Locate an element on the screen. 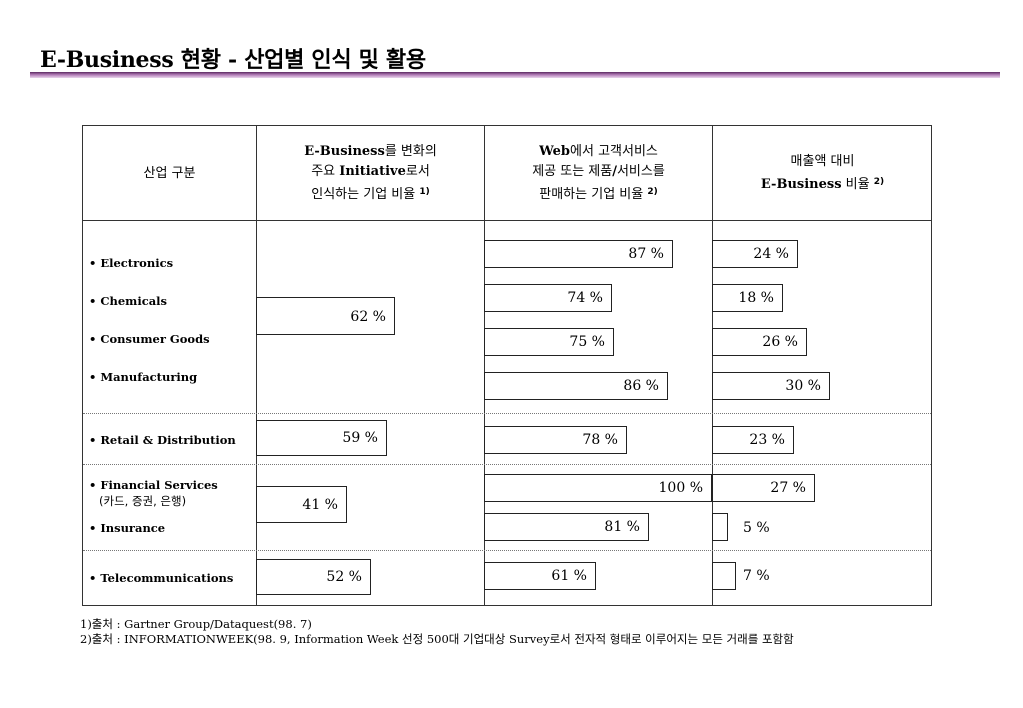 The image size is (1023, 708). industry-label: • Consumer Goods is located at coordinates (149, 339).